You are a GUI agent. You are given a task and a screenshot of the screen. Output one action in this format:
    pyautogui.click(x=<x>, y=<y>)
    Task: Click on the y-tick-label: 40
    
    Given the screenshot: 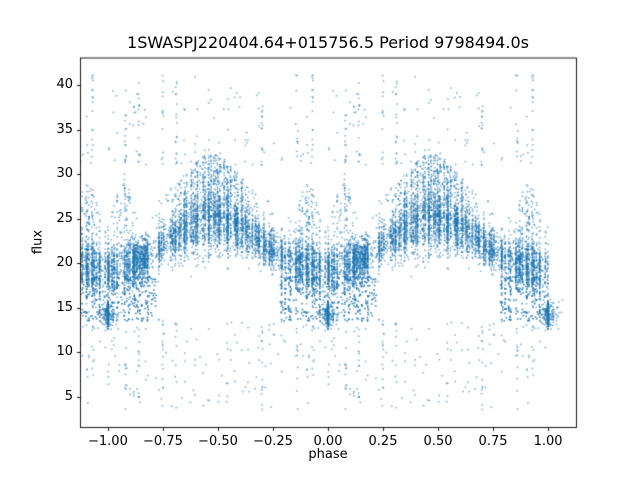 What is the action you would take?
    pyautogui.click(x=64, y=85)
    